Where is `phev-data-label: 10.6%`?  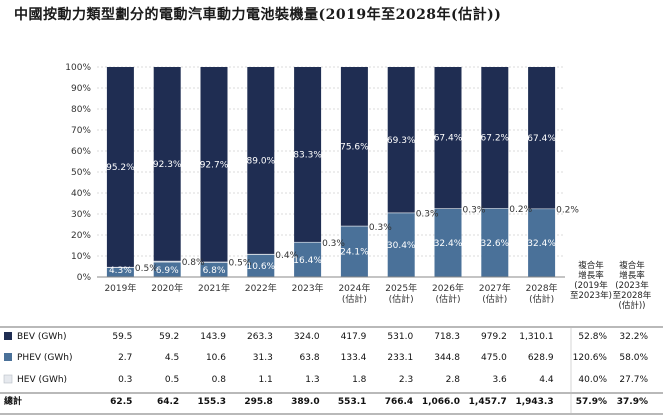 phev-data-label: 10.6% is located at coordinates (261, 267).